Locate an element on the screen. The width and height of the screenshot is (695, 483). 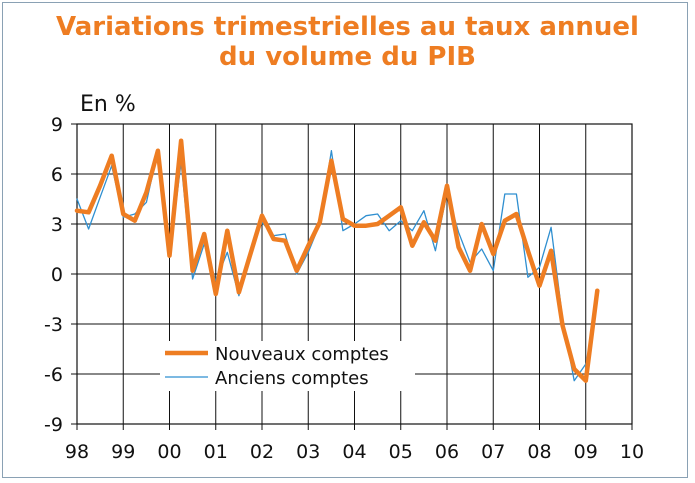
y-tick-label: -6 is located at coordinates (53, 375).